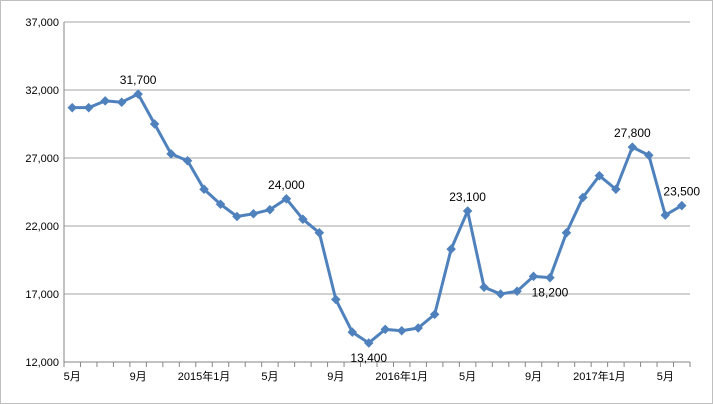  Describe the element at coordinates (550, 293) in the screenshot. I see `data-label: 18,200` at that location.